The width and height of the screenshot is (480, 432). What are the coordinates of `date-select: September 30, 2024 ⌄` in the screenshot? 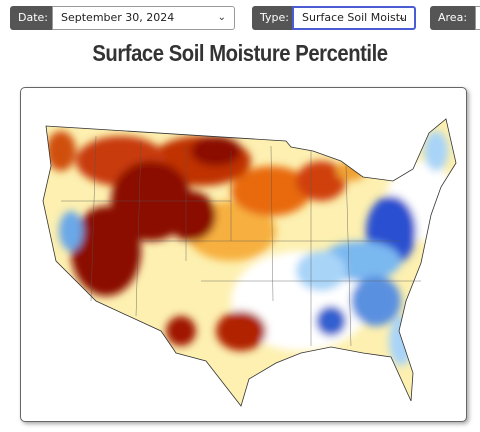 It's located at (143, 18).